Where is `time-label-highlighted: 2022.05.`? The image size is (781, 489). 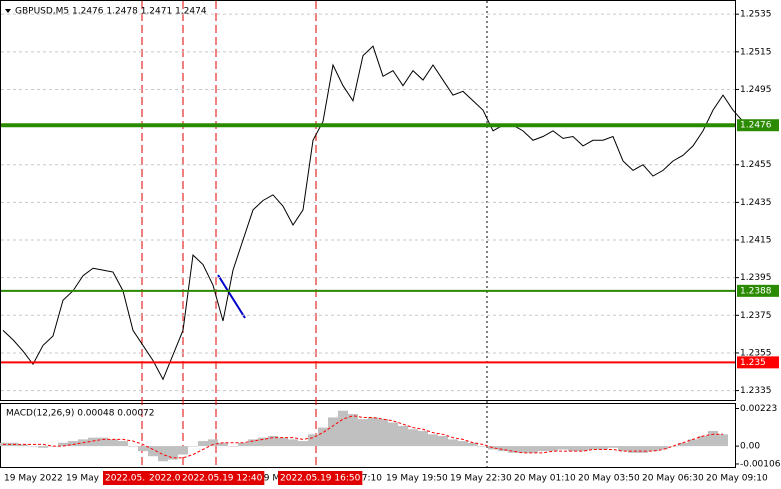 time-label-highlighted: 2022.05. is located at coordinates (125, 479).